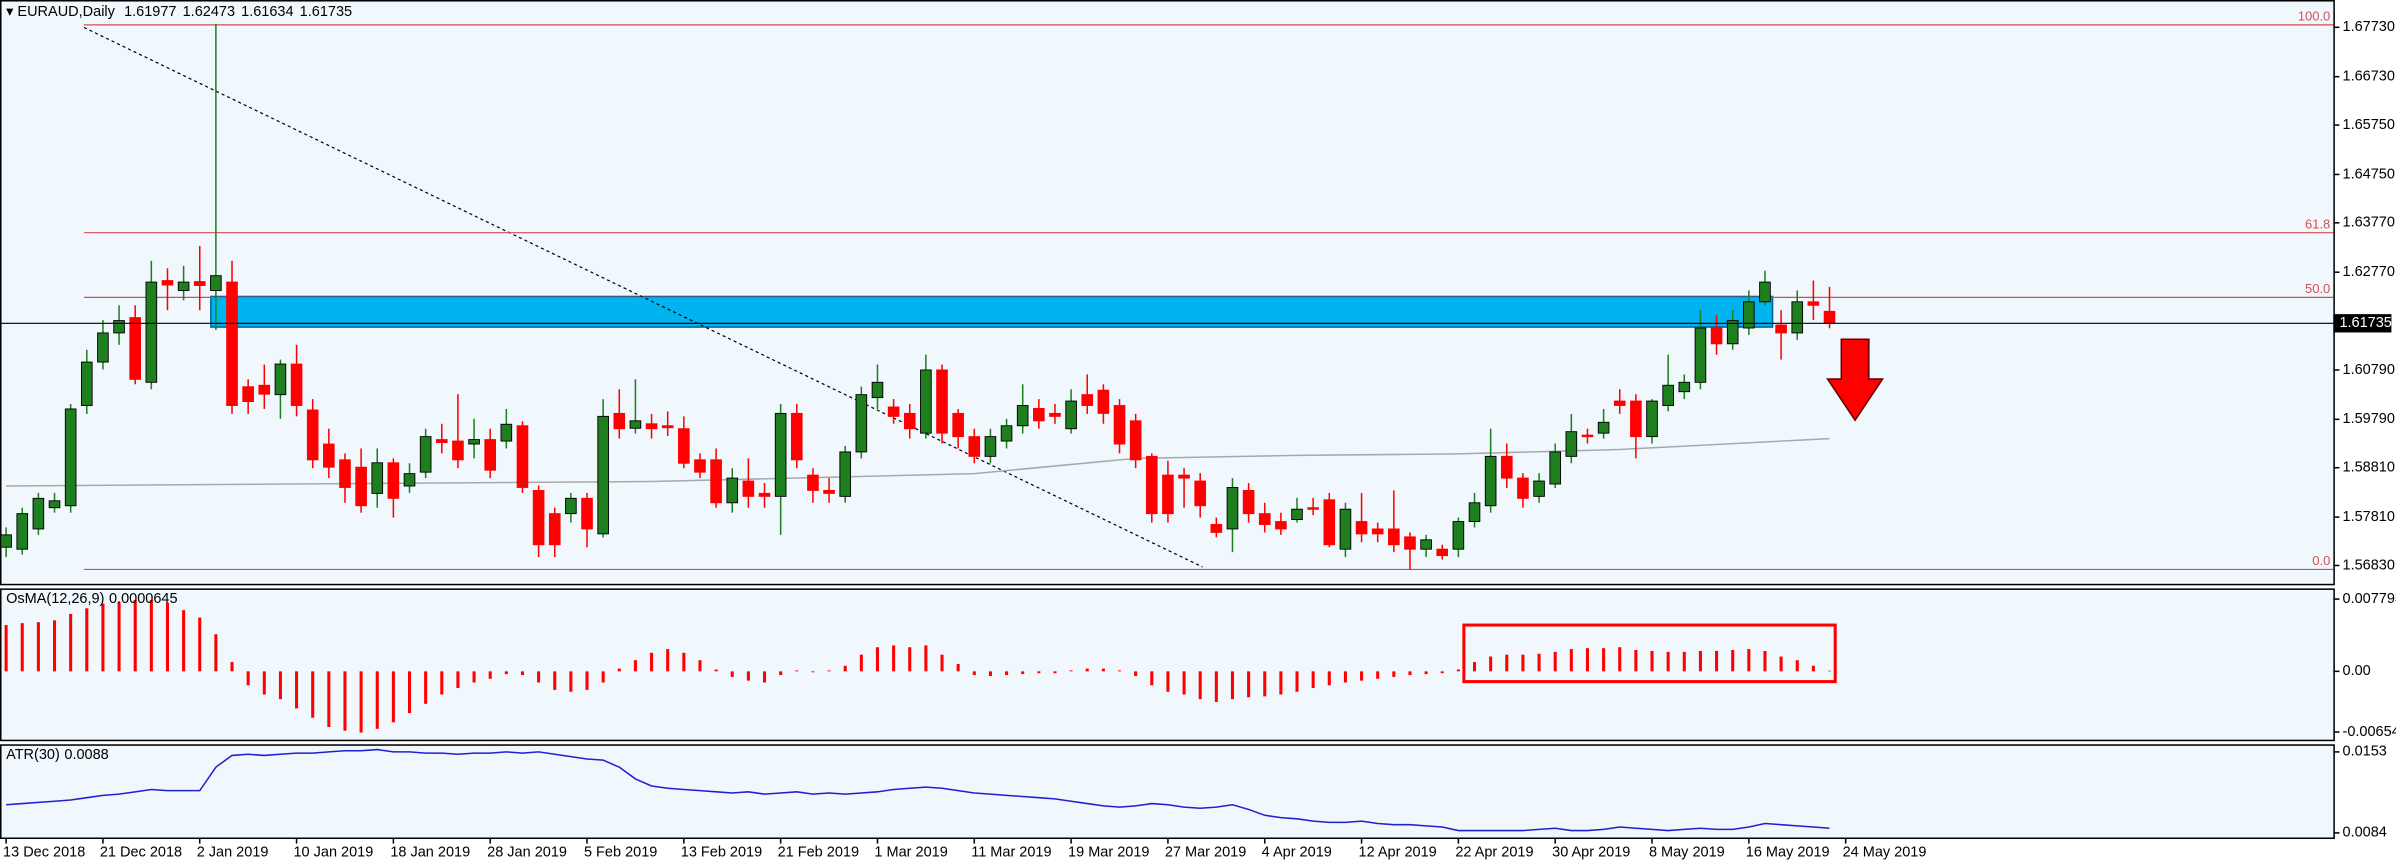 This screenshot has height=865, width=2396. What do you see at coordinates (2369, 27) in the screenshot?
I see `y-tick-label: 1.67730` at bounding box center [2369, 27].